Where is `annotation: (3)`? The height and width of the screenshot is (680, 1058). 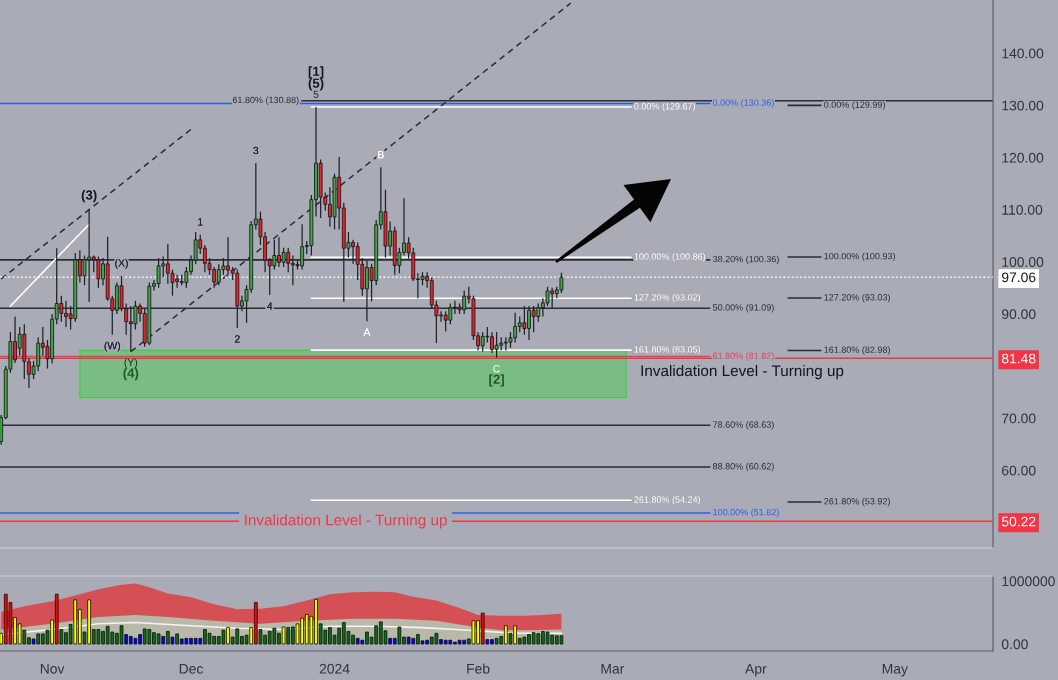 annotation: (3) is located at coordinates (89, 196).